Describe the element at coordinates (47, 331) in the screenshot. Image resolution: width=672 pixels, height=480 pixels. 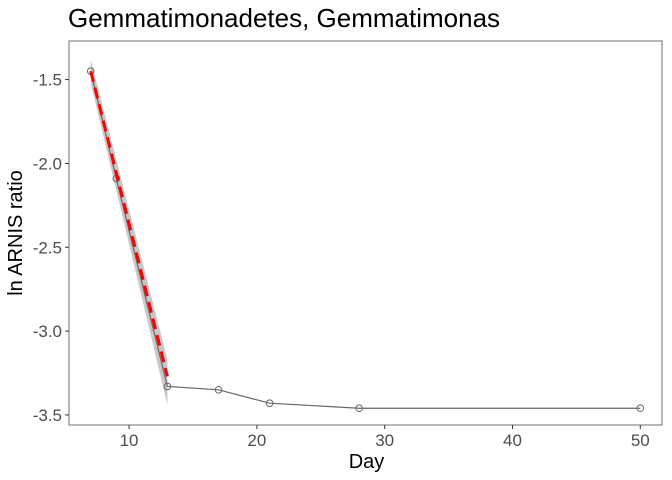
I see `y-tick-label: -3.0` at that location.